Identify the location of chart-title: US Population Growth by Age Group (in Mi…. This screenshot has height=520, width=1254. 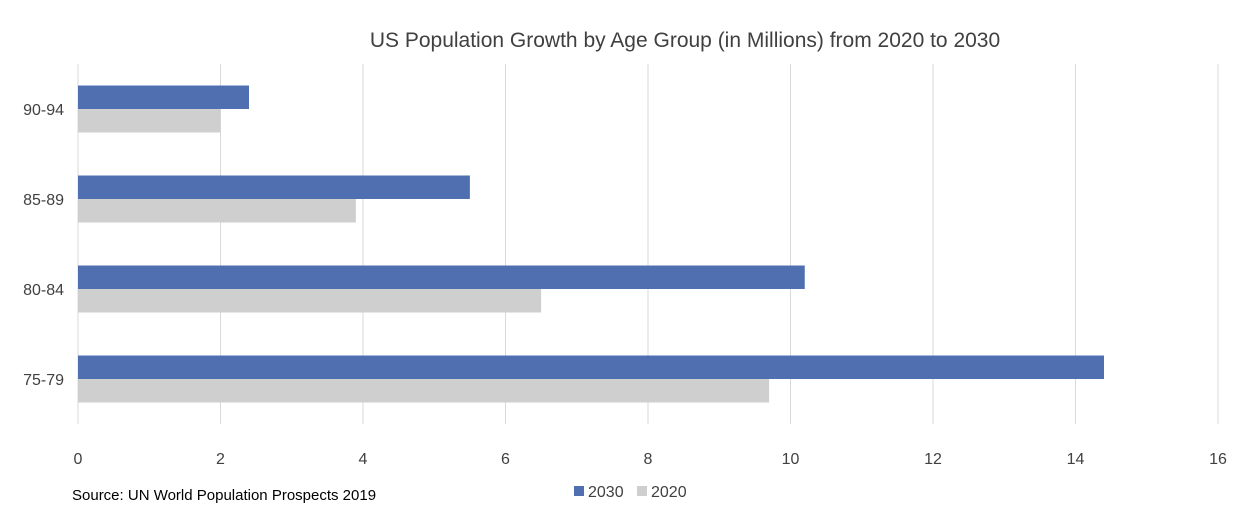
(685, 40).